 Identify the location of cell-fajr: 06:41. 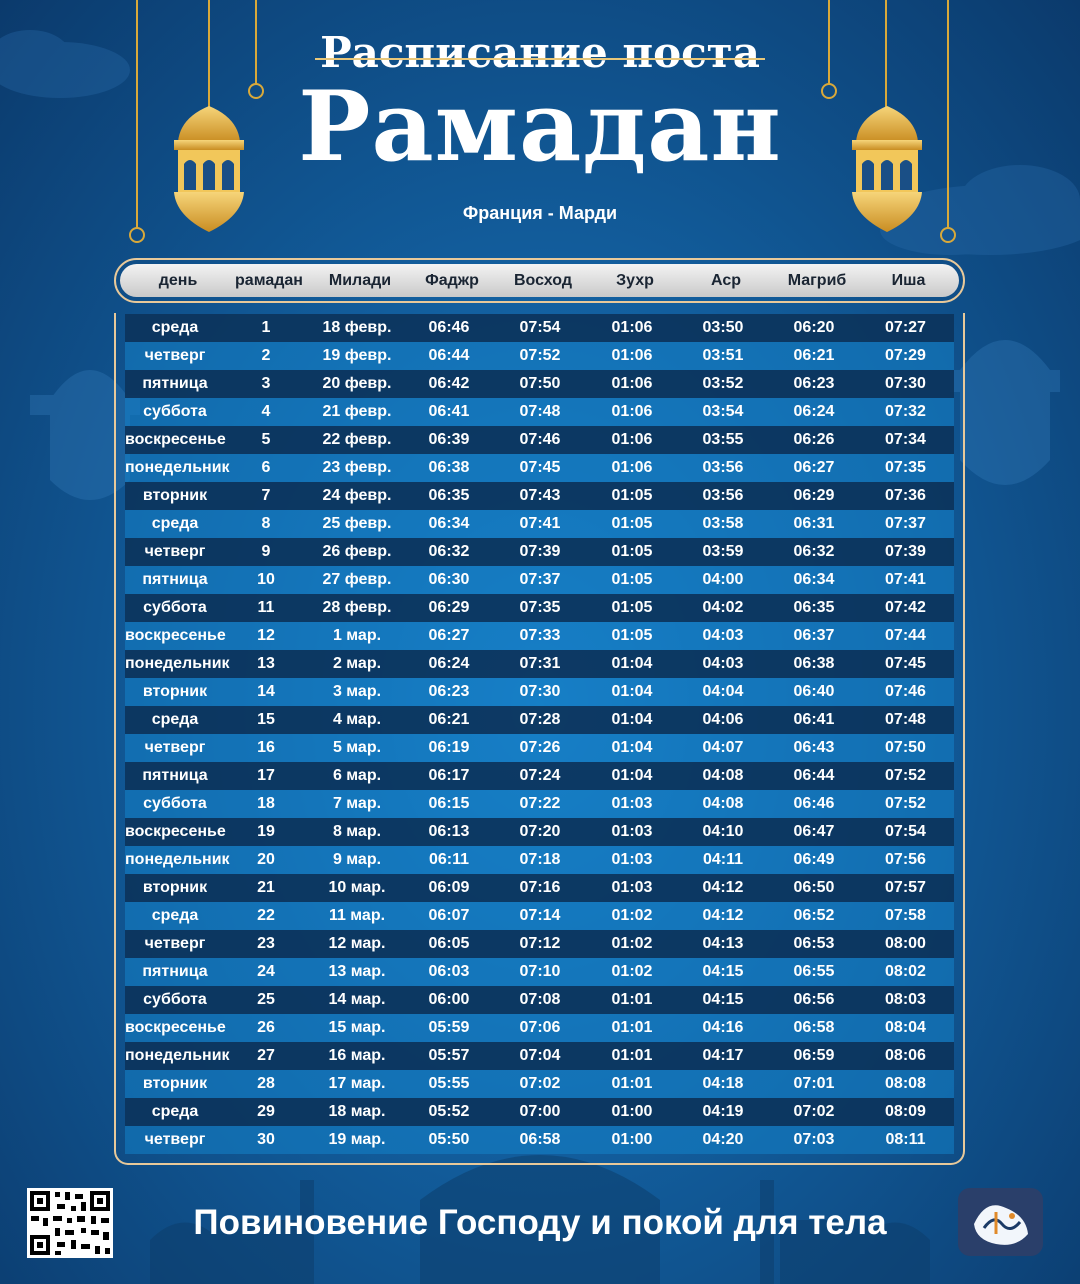
(449, 411).